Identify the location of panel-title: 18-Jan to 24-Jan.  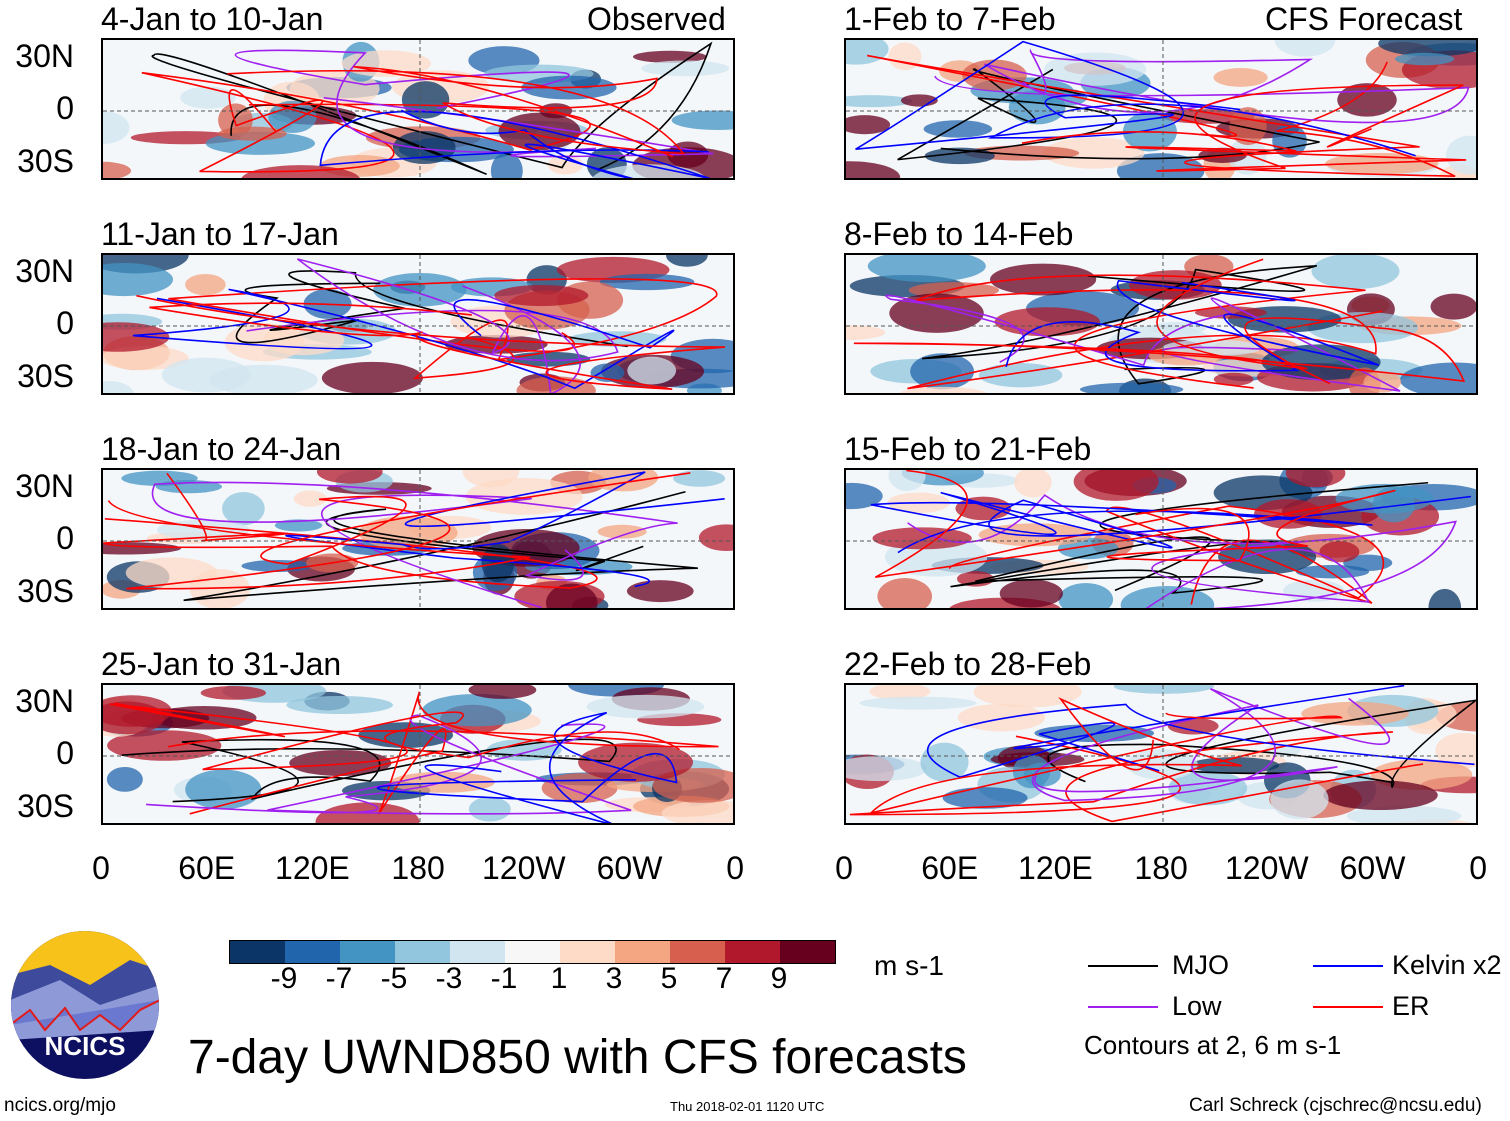
(221, 449).